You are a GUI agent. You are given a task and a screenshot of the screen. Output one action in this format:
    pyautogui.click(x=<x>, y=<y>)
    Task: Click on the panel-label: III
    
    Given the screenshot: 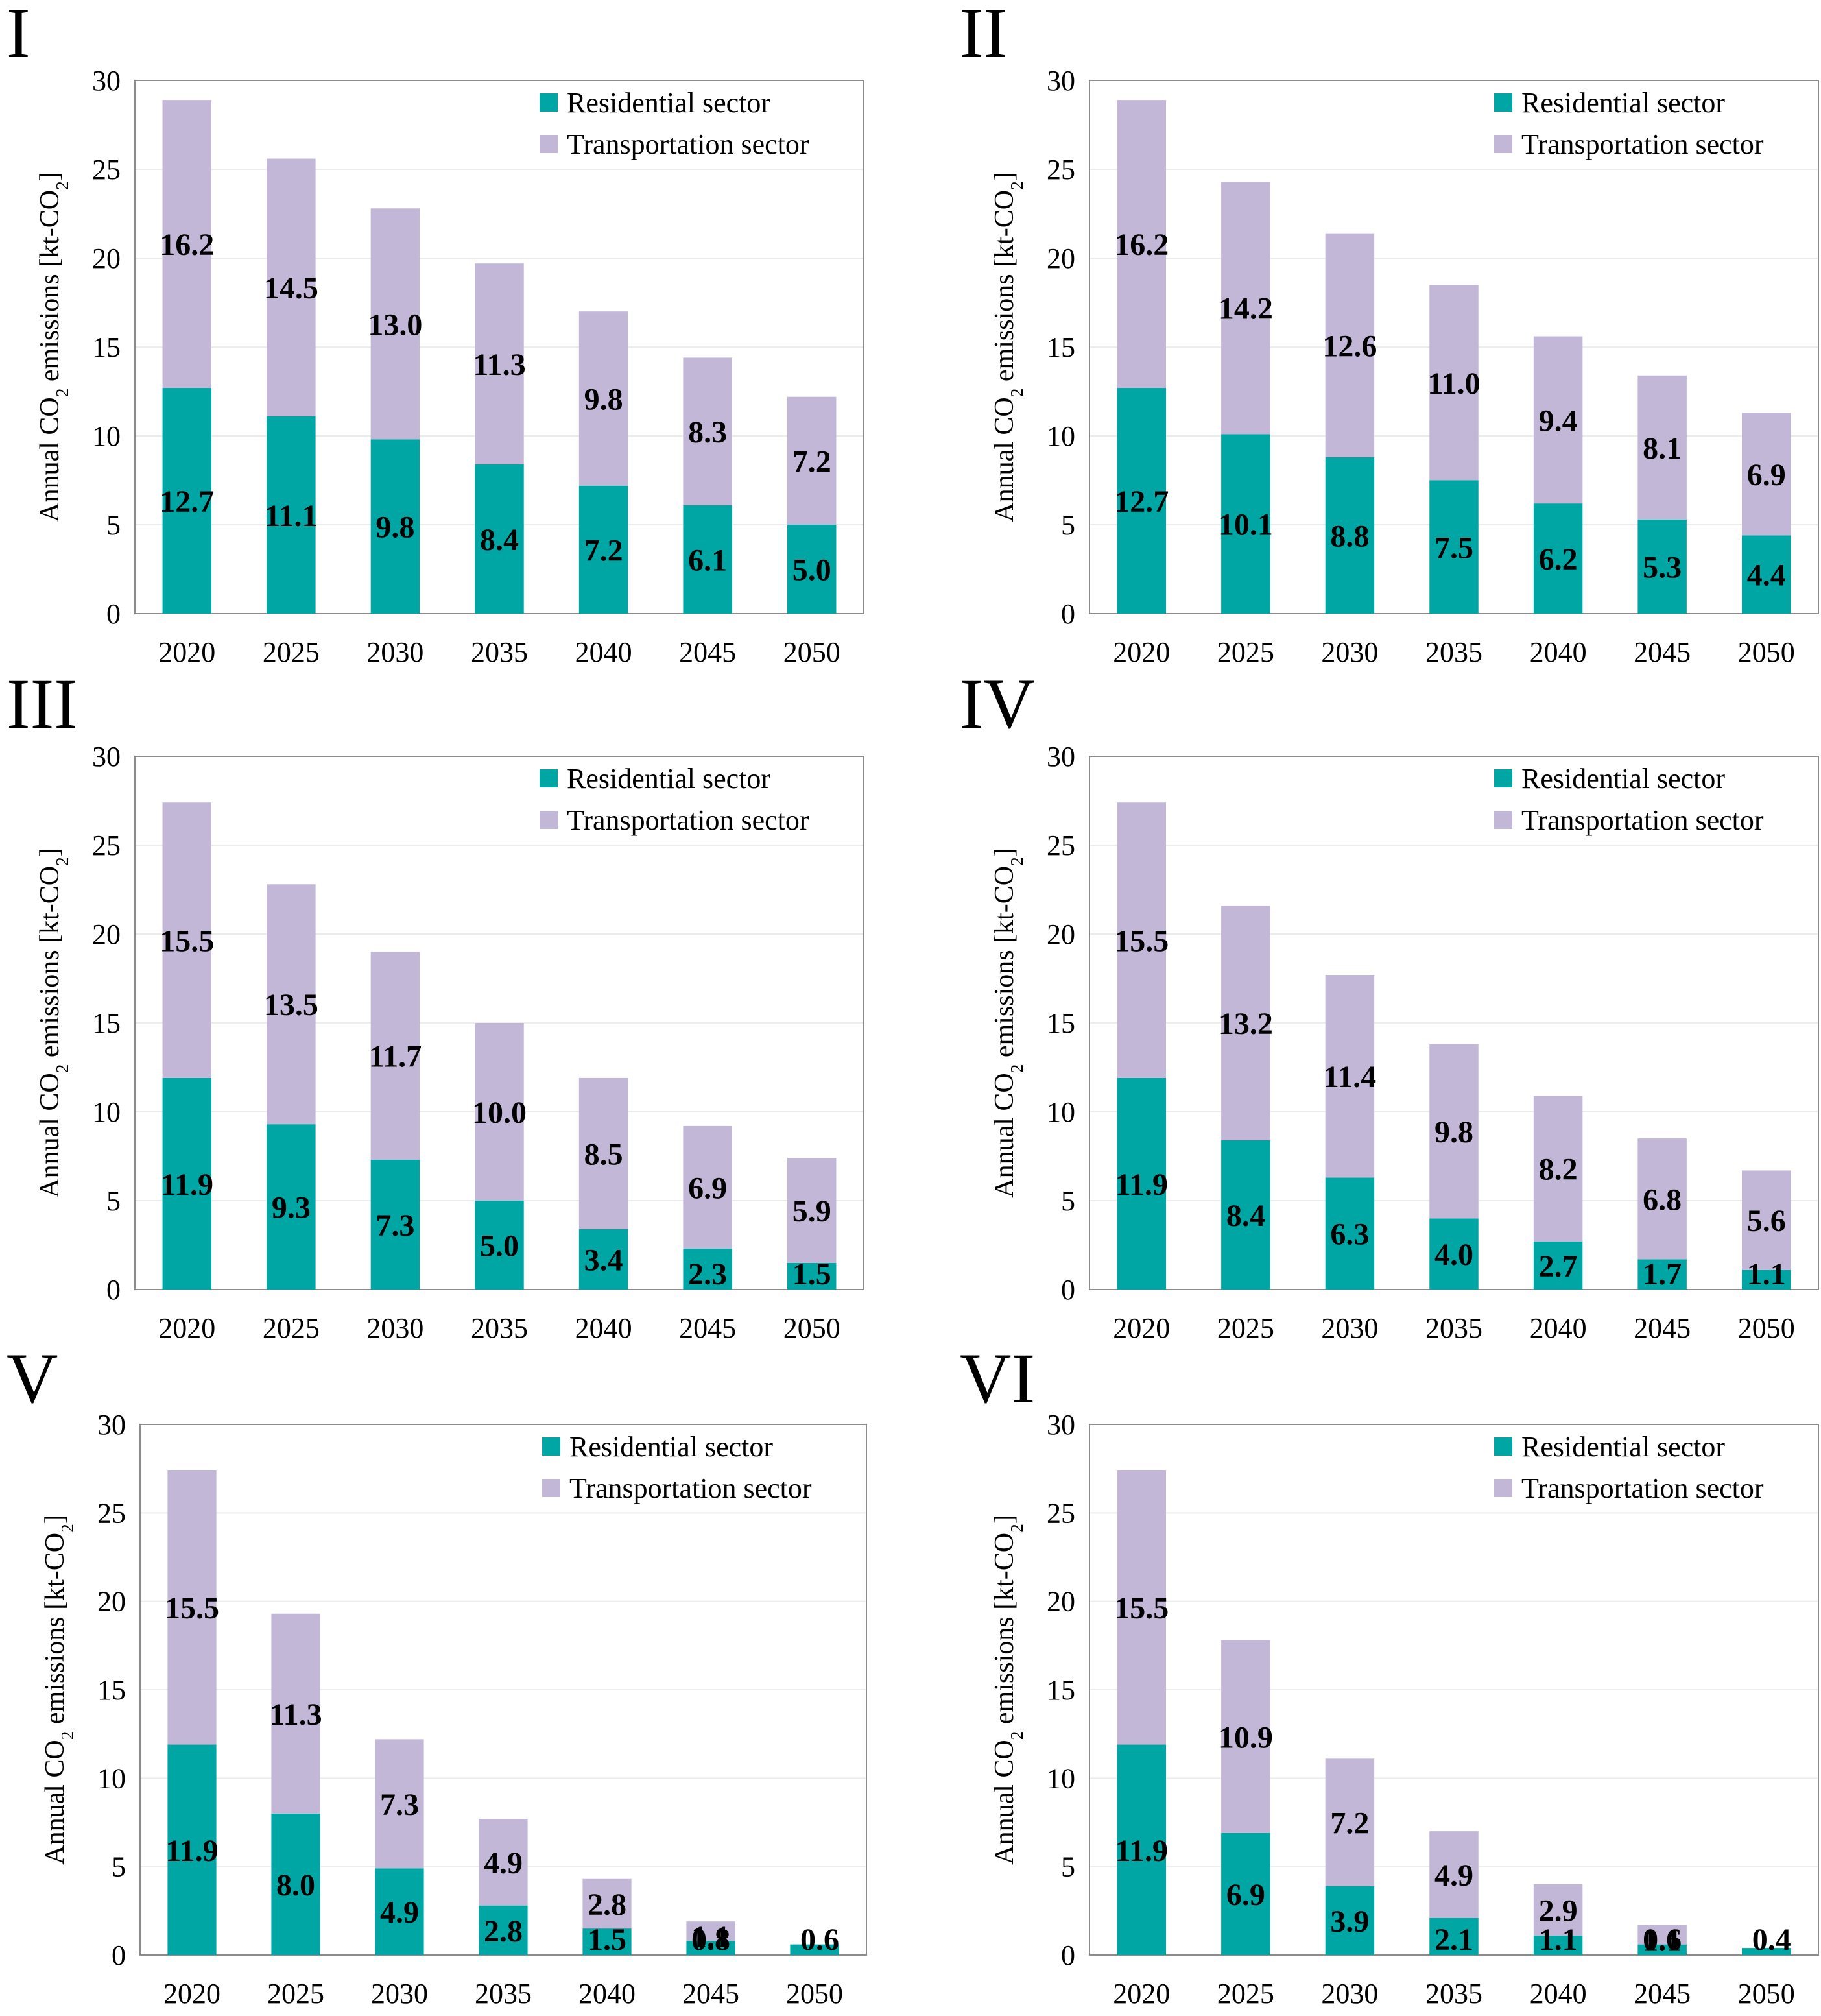 What is the action you would take?
    pyautogui.click(x=42, y=703)
    